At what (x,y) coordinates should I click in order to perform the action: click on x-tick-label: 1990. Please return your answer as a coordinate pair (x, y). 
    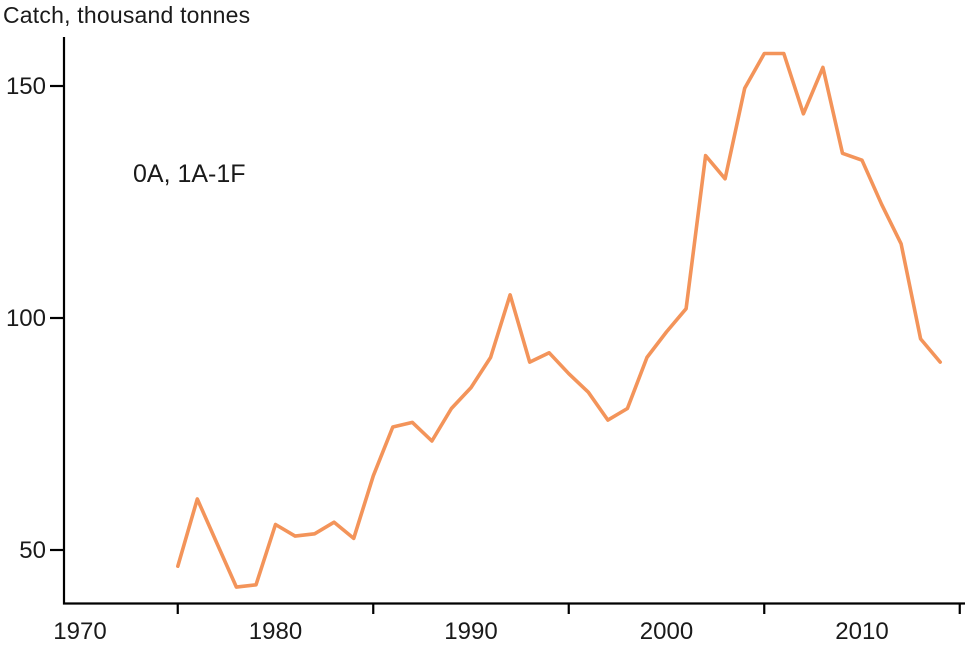
    Looking at the image, I should click on (470, 631).